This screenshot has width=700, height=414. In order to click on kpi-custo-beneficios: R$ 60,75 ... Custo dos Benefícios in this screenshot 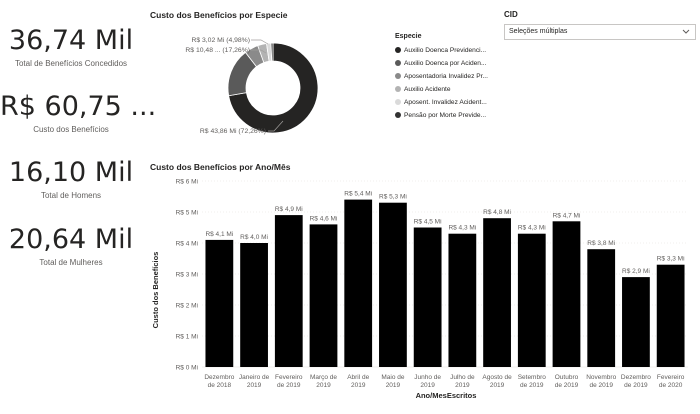, I will do `click(78, 112)`.